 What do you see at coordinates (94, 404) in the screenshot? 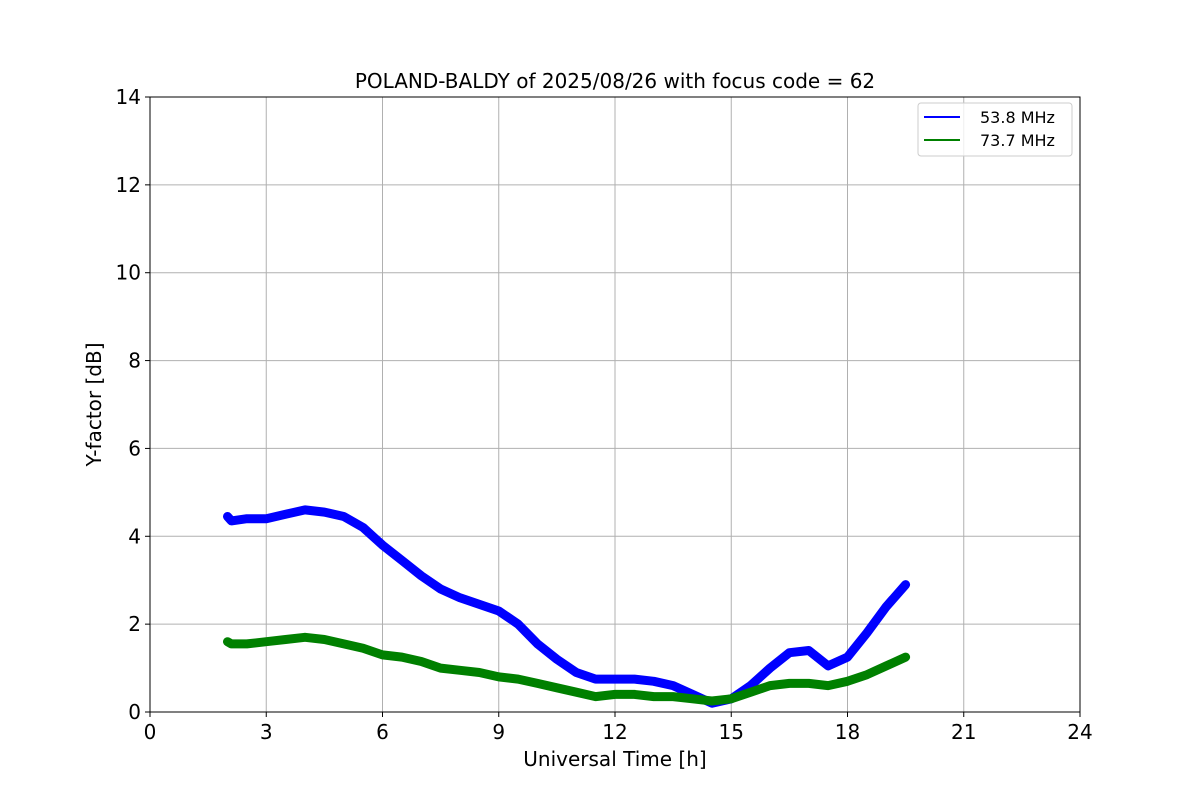
I see `y-axis-label: Y-factor [dB]` at bounding box center [94, 404].